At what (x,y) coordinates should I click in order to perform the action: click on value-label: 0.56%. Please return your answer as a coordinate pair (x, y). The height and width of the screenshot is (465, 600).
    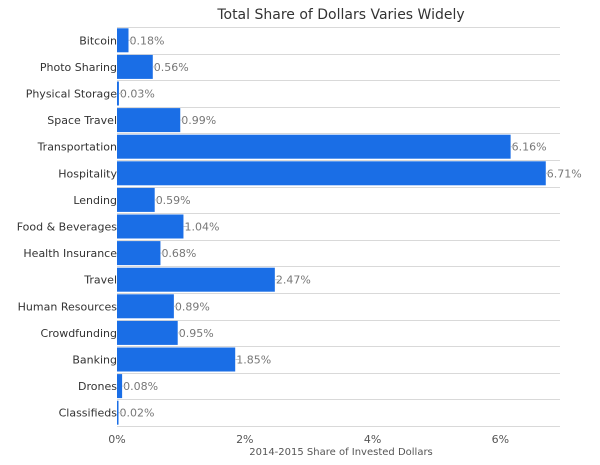
    Looking at the image, I should click on (171, 67).